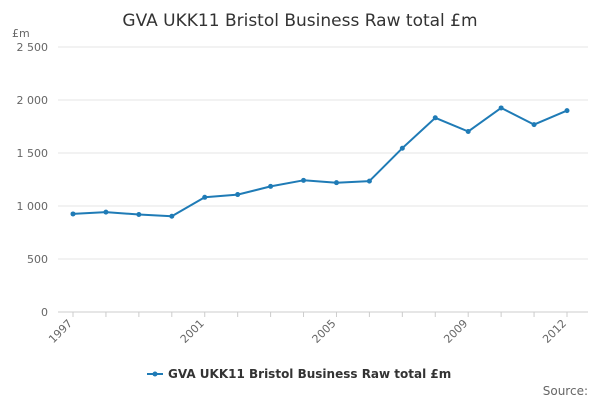 The height and width of the screenshot is (400, 600). Describe the element at coordinates (33, 180) in the screenshot. I see `y-axis-ticks: 0 500 1 000 1 500 2 000 2 500` at that location.